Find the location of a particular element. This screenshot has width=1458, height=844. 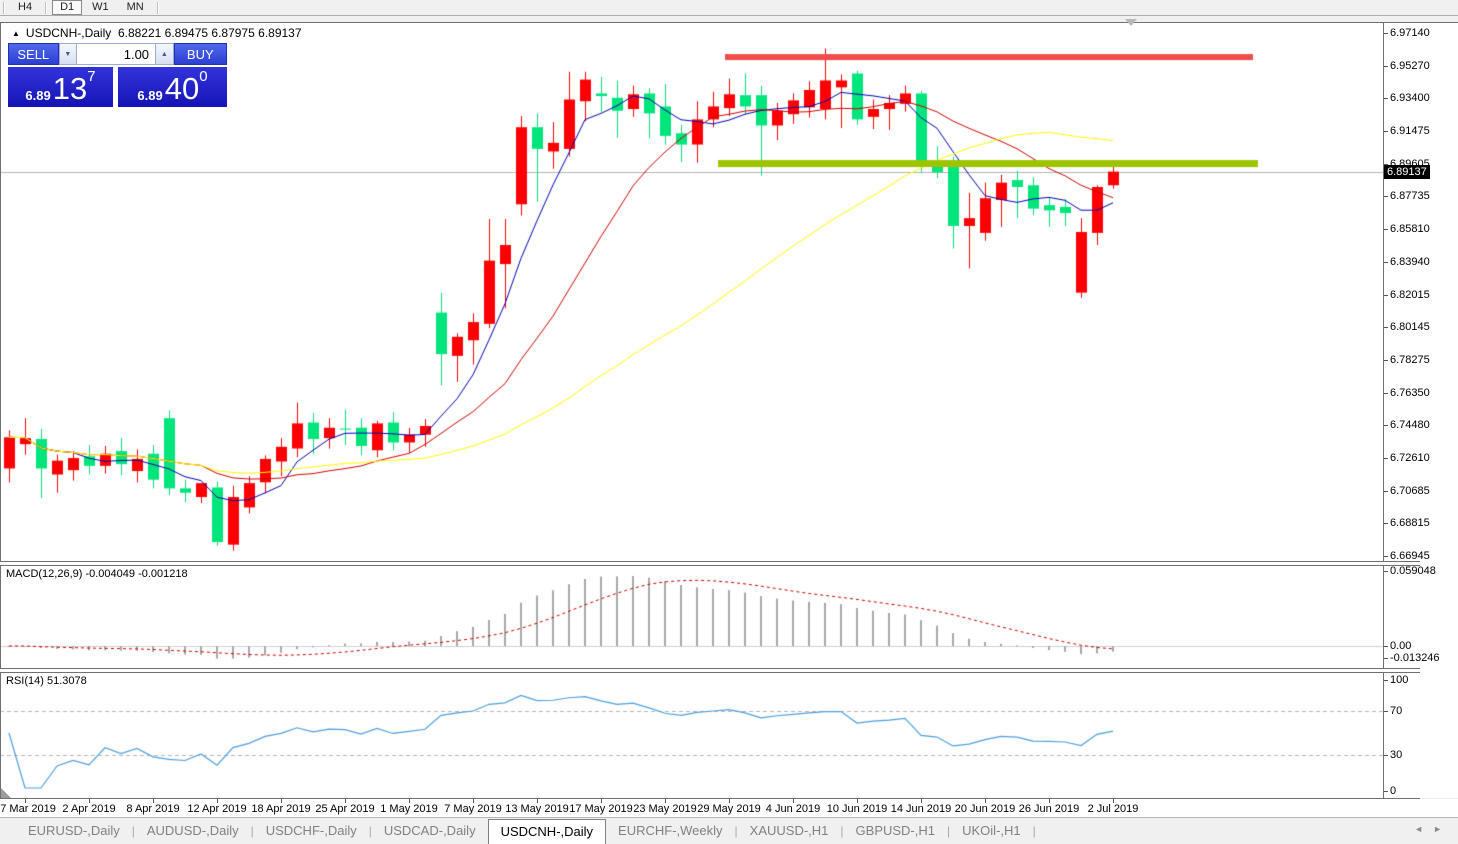

date-axis-label: 7 May 2019 is located at coordinates (473, 809).